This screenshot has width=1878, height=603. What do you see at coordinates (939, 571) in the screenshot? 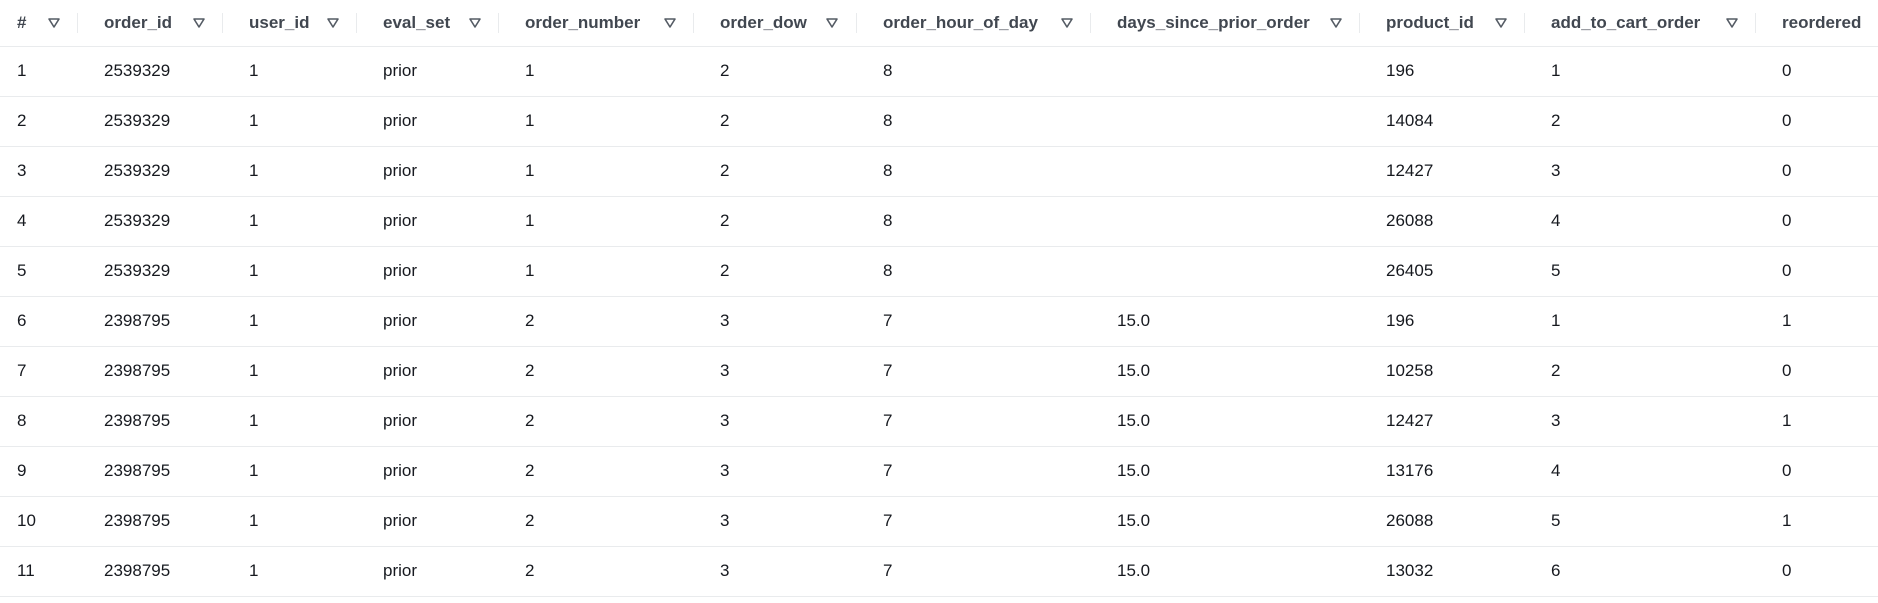
I see `table-row: 11 2398795 1 prior 2 3 7 15.0 13032 6 0` at bounding box center [939, 571].